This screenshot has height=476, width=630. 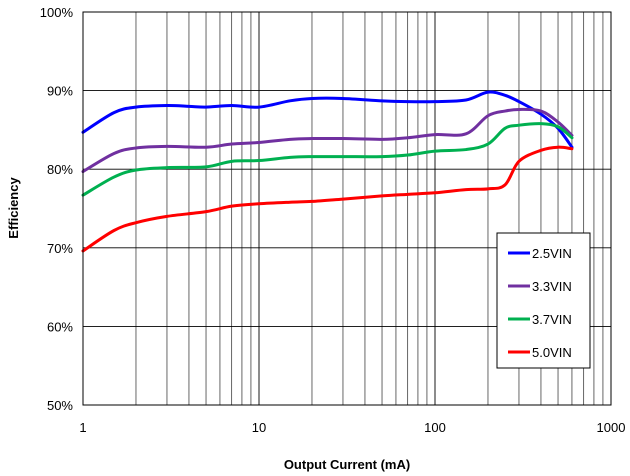 I want to click on series-line-3.7vin, so click(x=327, y=159).